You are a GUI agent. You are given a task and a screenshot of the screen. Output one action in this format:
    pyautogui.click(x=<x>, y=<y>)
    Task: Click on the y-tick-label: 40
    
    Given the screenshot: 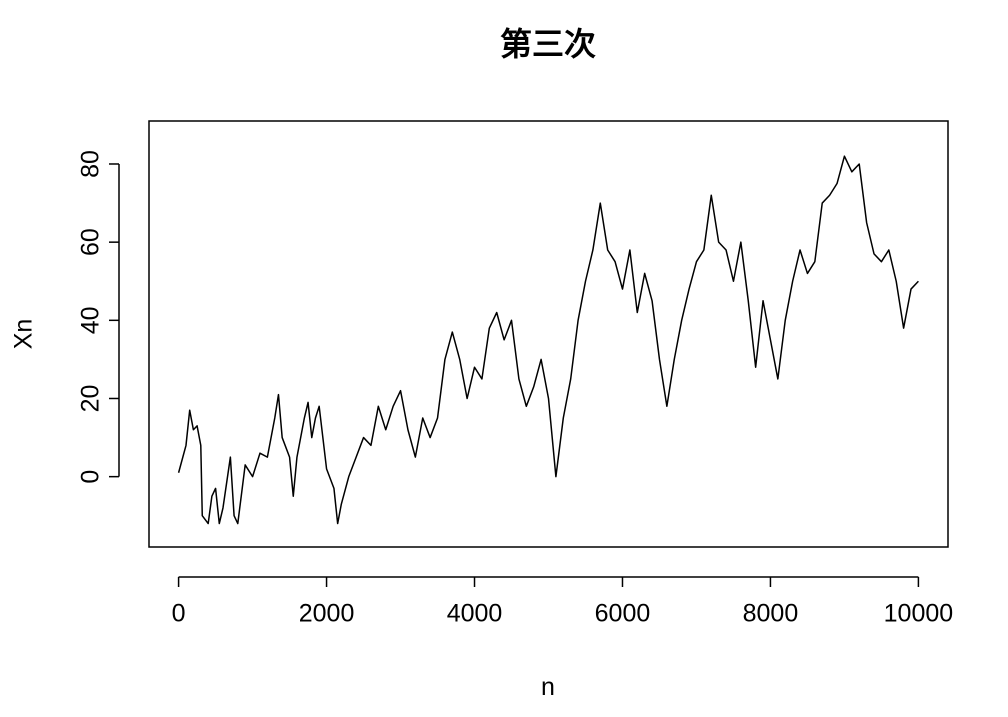 What is the action you would take?
    pyautogui.click(x=91, y=320)
    